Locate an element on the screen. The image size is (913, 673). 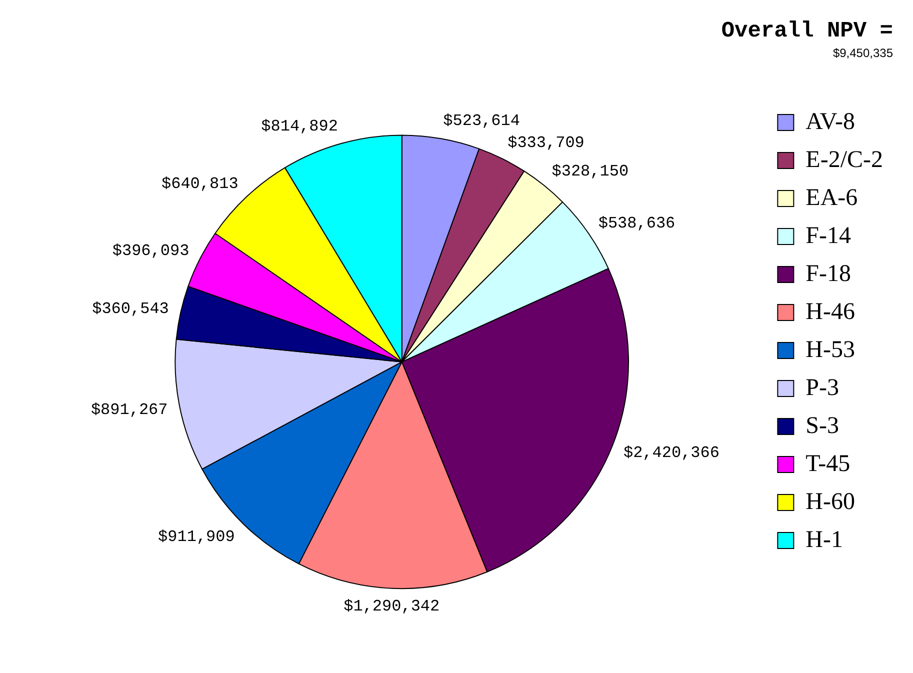
data-label: $523,614 is located at coordinates (481, 121).